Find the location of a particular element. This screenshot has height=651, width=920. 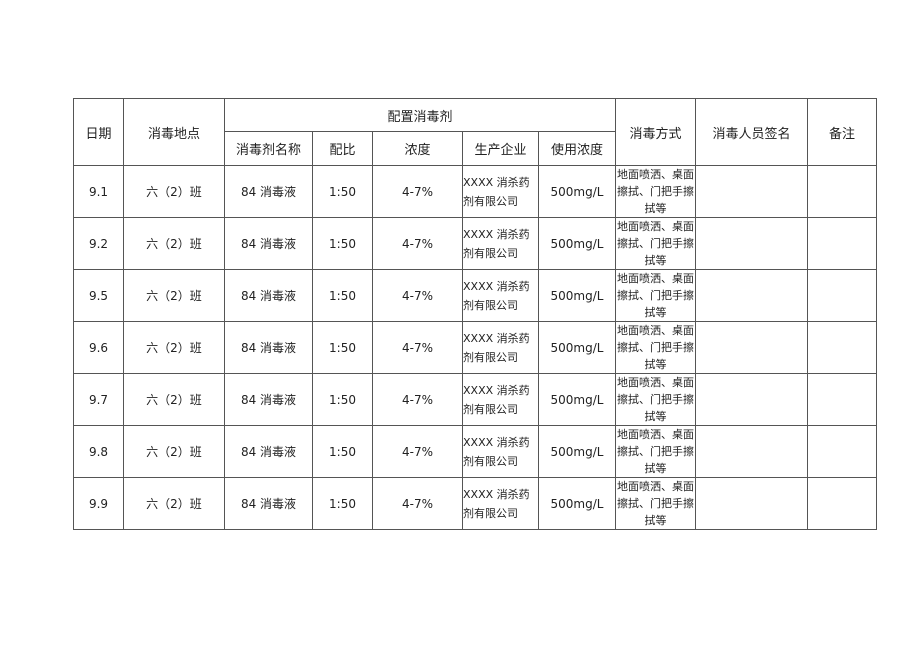

header-ratio: 配比 is located at coordinates (342, 148).